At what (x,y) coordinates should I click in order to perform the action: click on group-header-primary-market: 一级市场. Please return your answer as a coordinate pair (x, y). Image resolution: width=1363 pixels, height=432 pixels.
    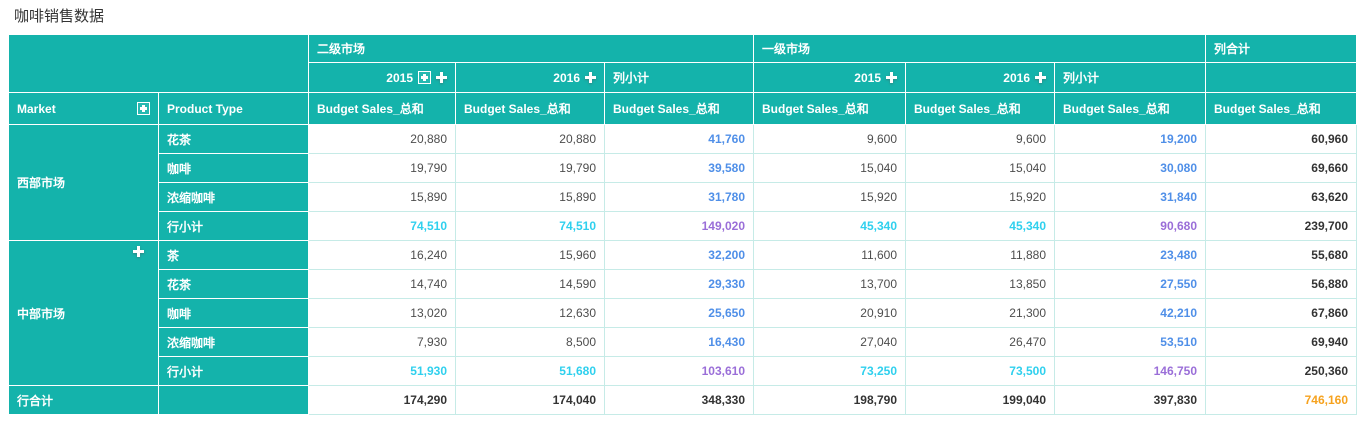
    Looking at the image, I should click on (979, 48).